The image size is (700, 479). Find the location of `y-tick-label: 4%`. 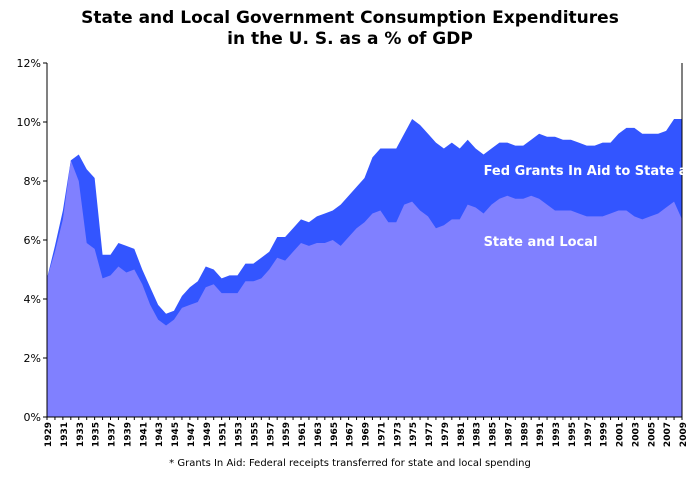

y-tick-label: 4% is located at coordinates (32, 299).